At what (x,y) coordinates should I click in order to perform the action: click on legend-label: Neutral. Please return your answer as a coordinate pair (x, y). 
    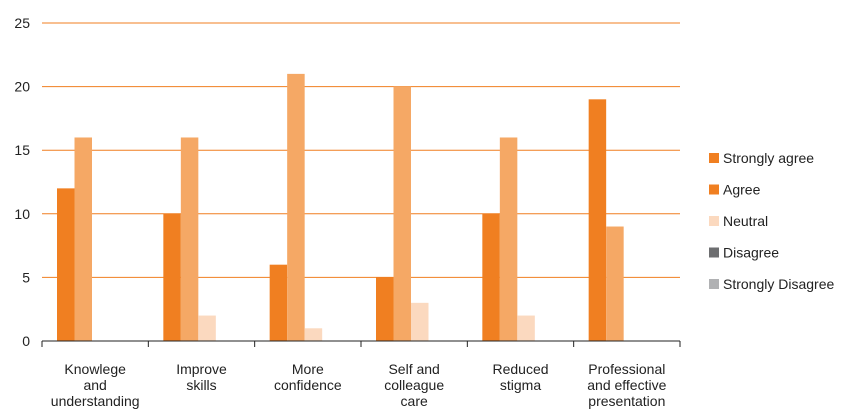
    Looking at the image, I should click on (745, 221).